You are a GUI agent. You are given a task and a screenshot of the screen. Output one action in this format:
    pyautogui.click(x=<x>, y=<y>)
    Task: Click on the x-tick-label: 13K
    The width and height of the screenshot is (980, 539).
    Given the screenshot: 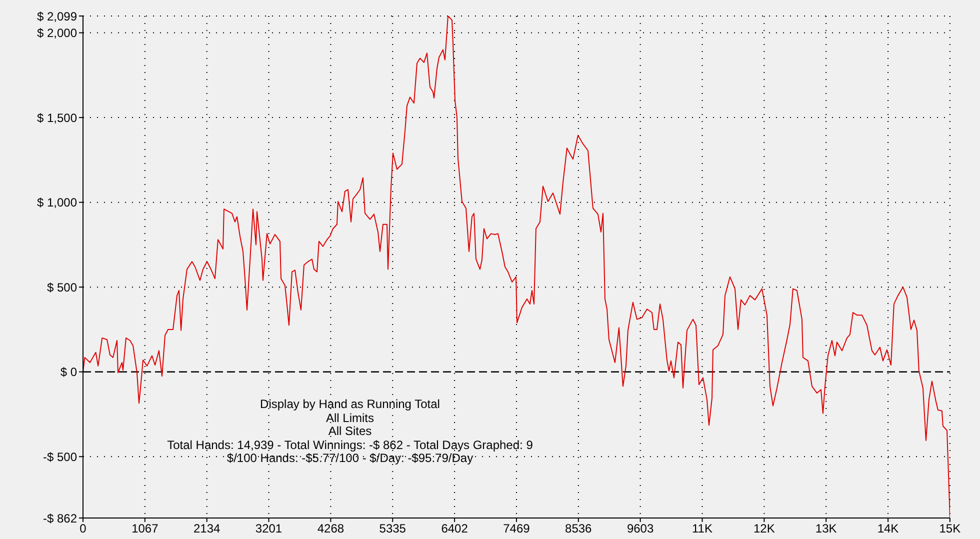 What is the action you would take?
    pyautogui.click(x=826, y=529)
    